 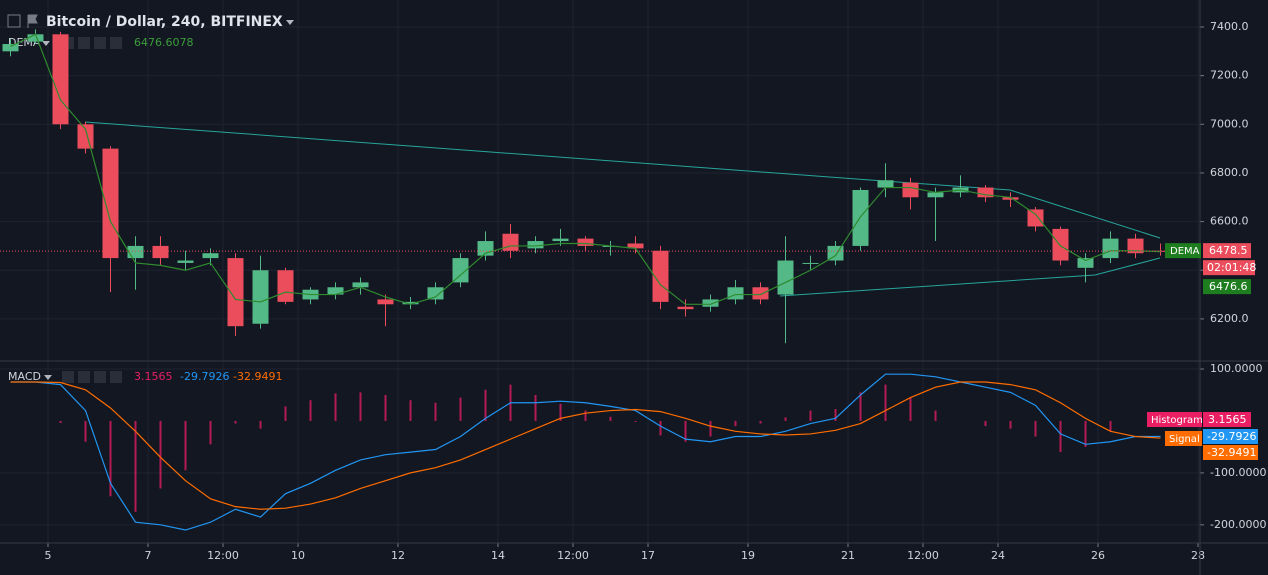 I want to click on y-tick-label: -100.0000, so click(x=1238, y=472).